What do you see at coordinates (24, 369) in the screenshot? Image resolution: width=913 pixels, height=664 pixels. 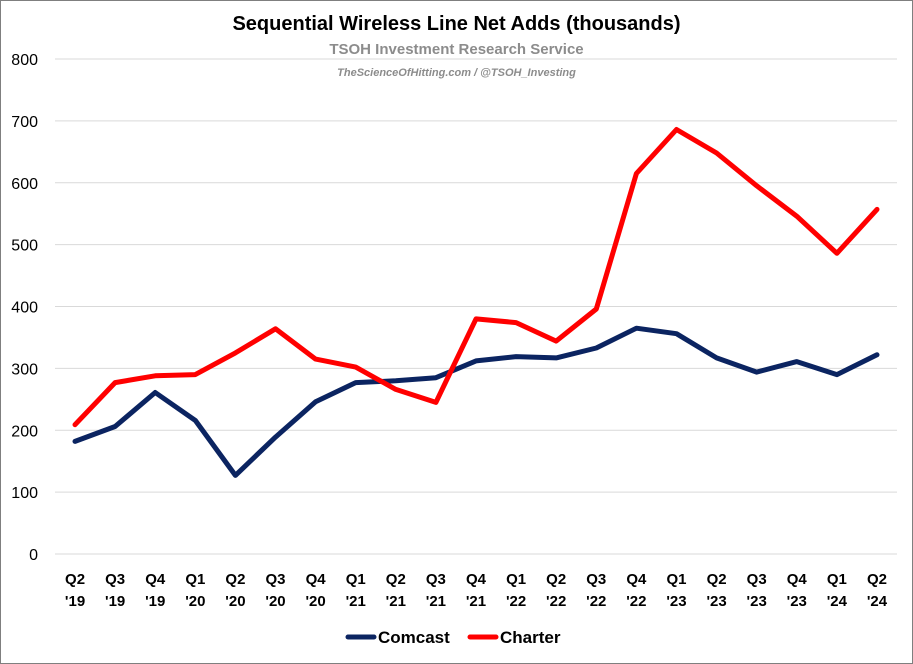 I see `y-tick-label: 300` at bounding box center [24, 369].